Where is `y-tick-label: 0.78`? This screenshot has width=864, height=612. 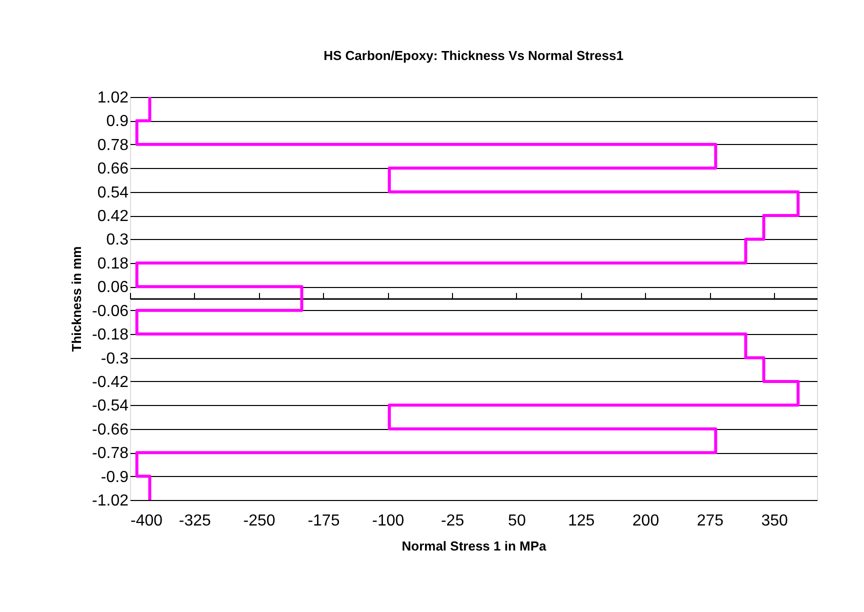
y-tick-label: 0.78 is located at coordinates (113, 145).